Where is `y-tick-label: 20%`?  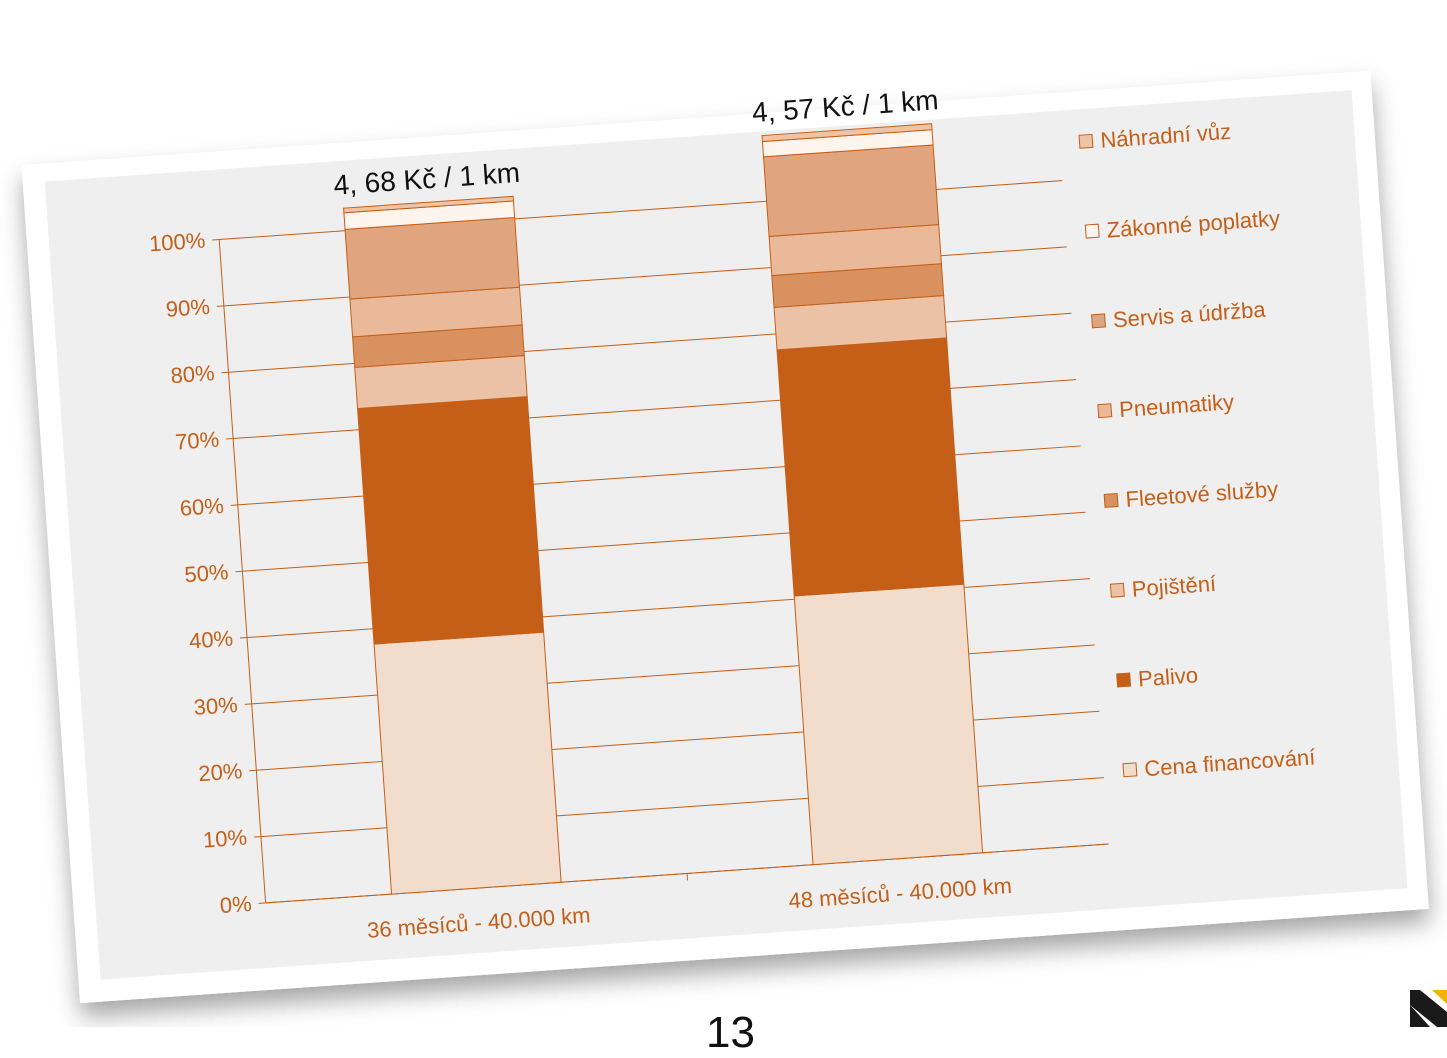
y-tick-label: 20% is located at coordinates (221, 772).